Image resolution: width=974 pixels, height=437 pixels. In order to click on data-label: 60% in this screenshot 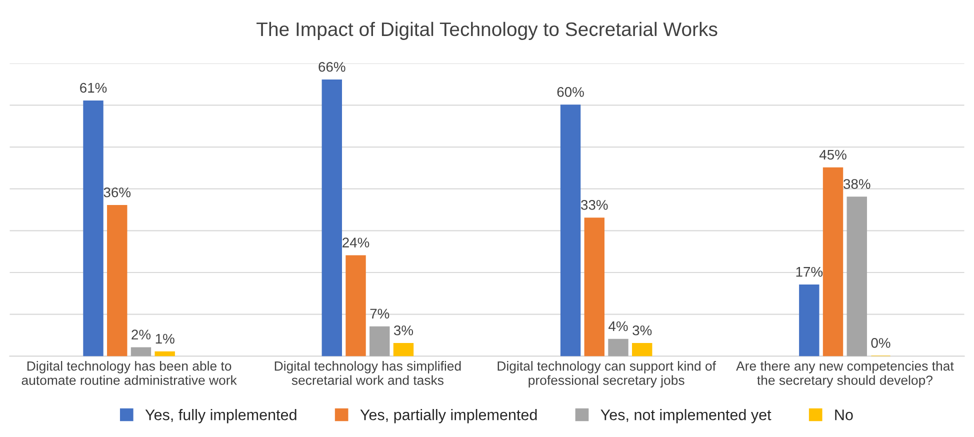, I will do `click(570, 92)`.